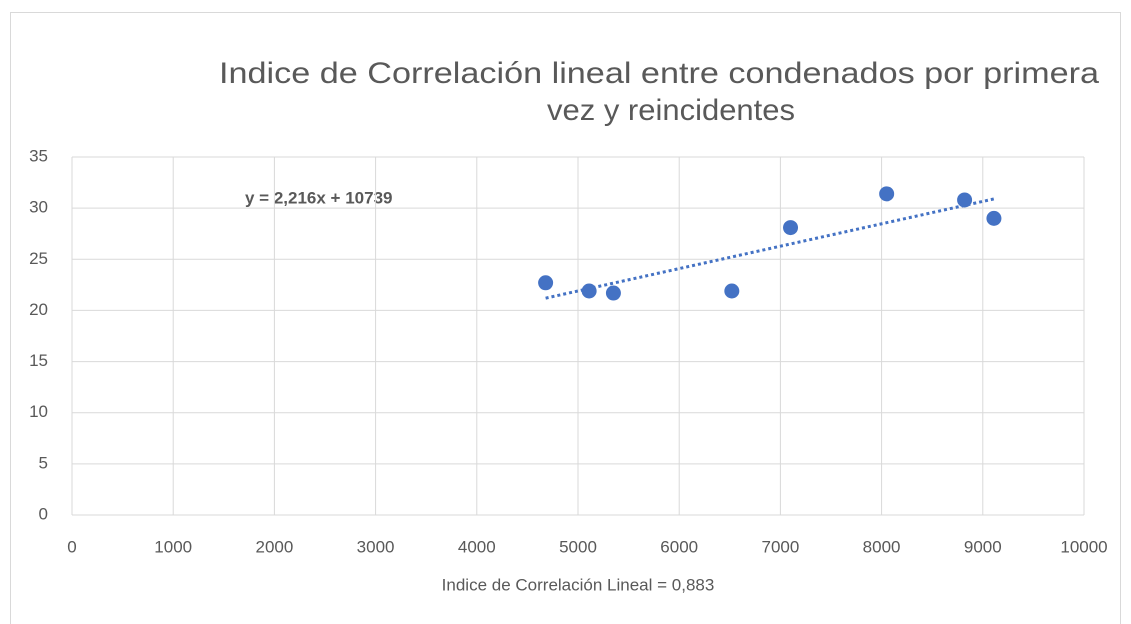 The image size is (1131, 624). What do you see at coordinates (770, 248) in the screenshot?
I see `trendline` at bounding box center [770, 248].